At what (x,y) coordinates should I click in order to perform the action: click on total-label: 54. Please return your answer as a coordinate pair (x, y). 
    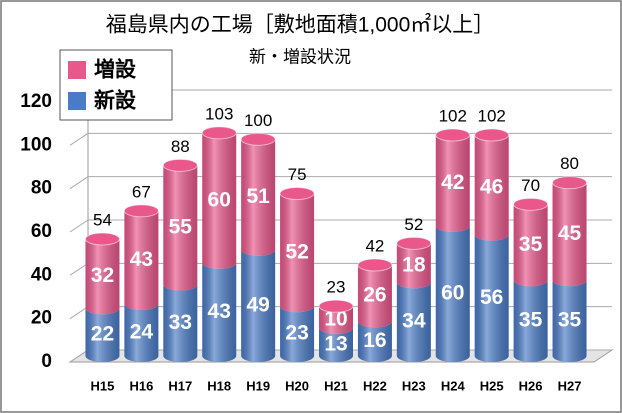
    Looking at the image, I should click on (102, 219).